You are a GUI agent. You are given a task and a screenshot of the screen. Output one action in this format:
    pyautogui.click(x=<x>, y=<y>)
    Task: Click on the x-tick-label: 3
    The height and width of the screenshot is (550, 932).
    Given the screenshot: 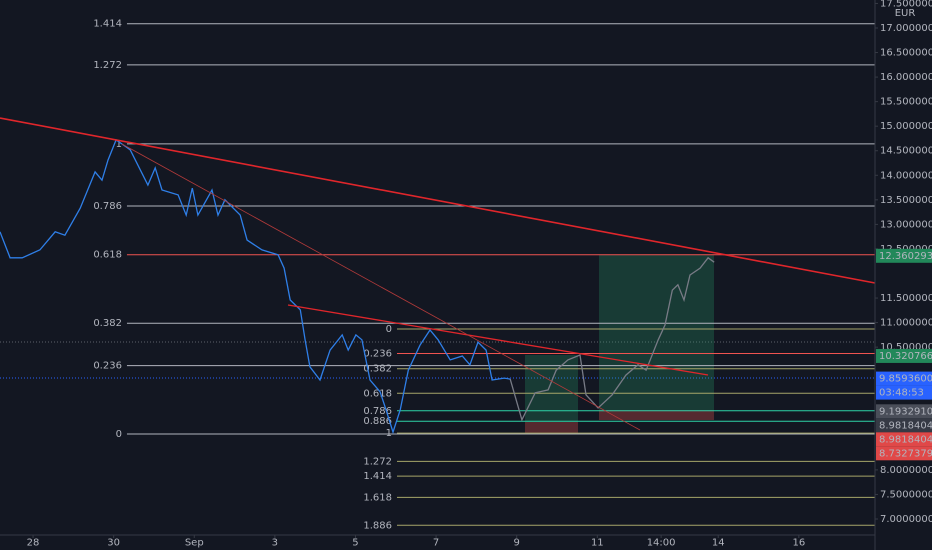 What is the action you would take?
    pyautogui.click(x=275, y=543)
    